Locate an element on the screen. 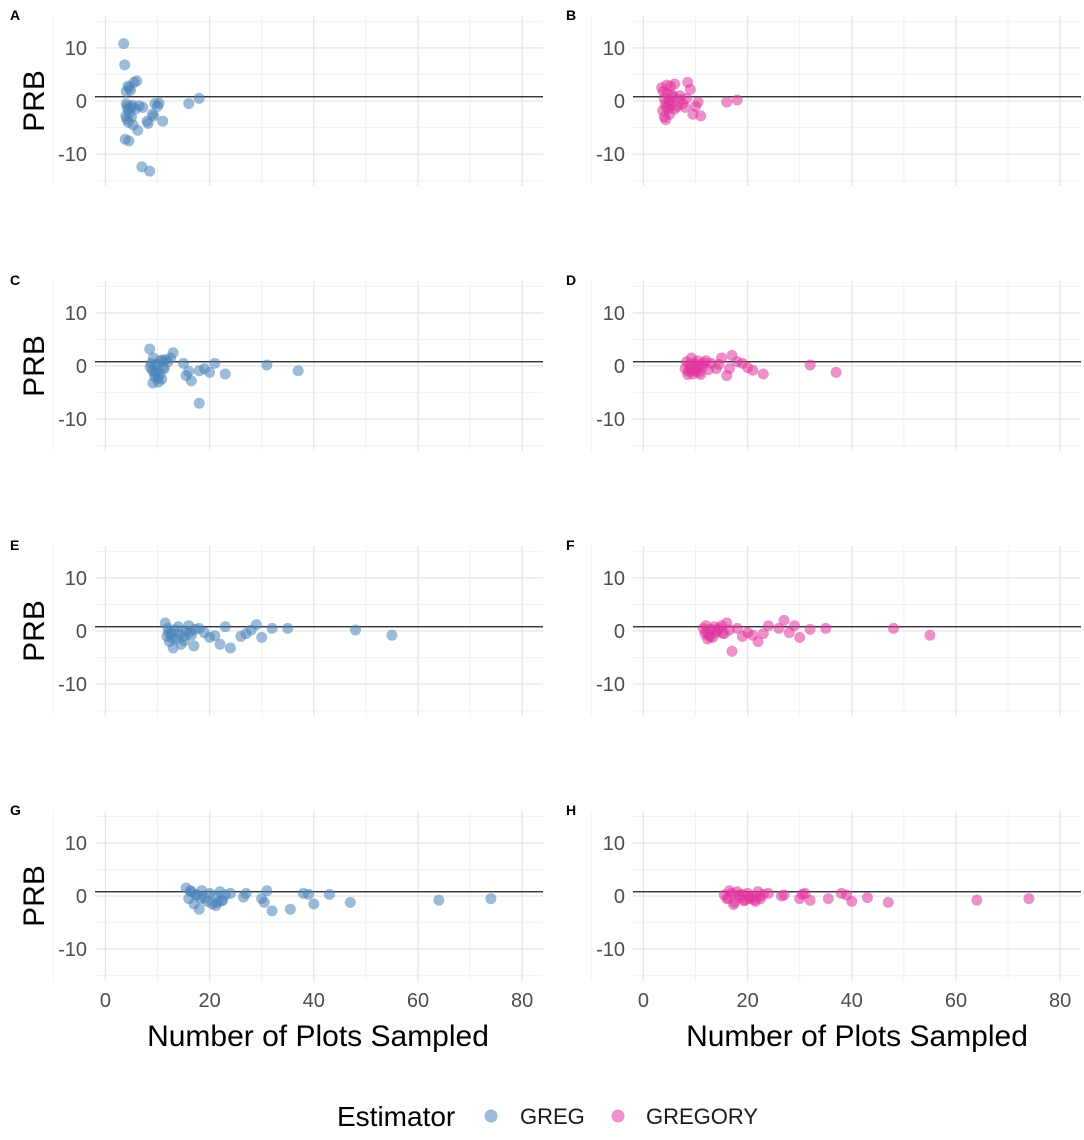 The width and height of the screenshot is (1084, 1140). x-tick-label: 40 is located at coordinates (852, 1001).